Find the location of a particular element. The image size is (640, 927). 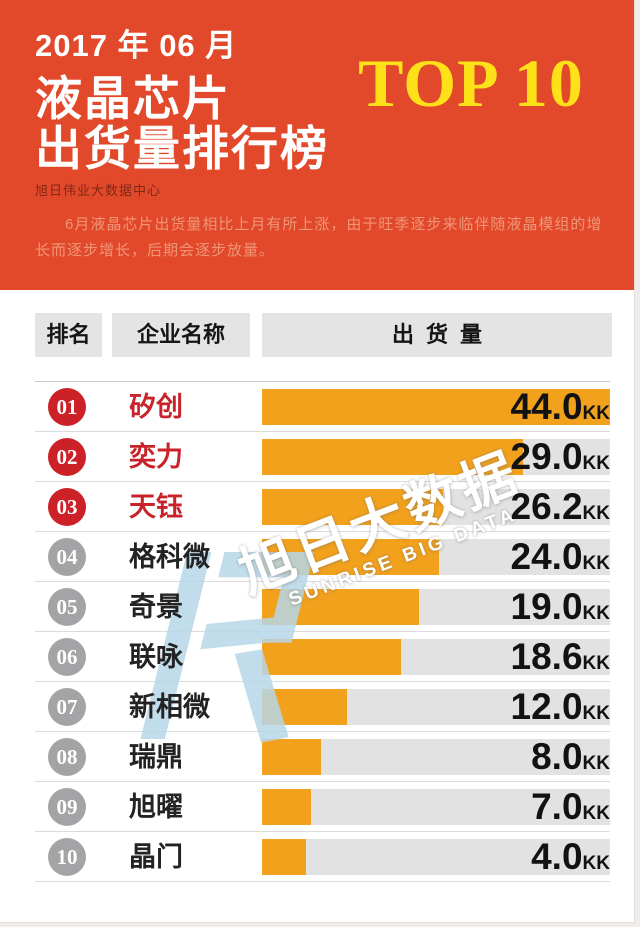

shipment-value: 8.0KK is located at coordinates (570, 756).